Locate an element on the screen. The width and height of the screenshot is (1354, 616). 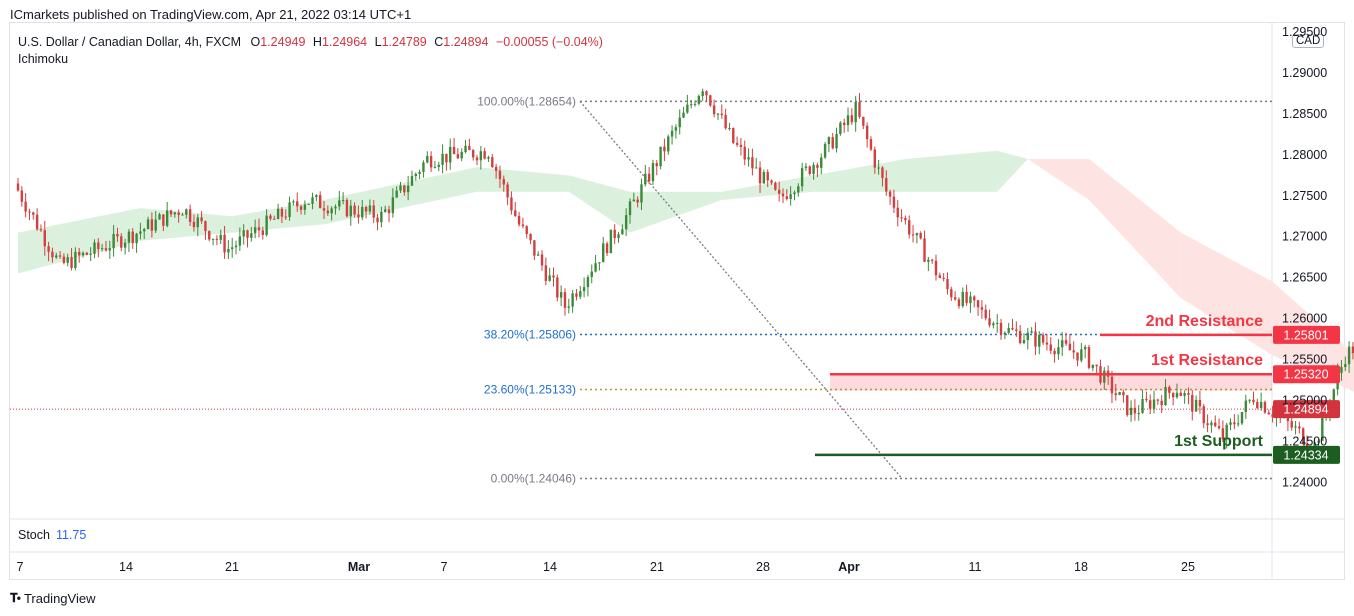
x-tick-label: 18 is located at coordinates (1081, 567).